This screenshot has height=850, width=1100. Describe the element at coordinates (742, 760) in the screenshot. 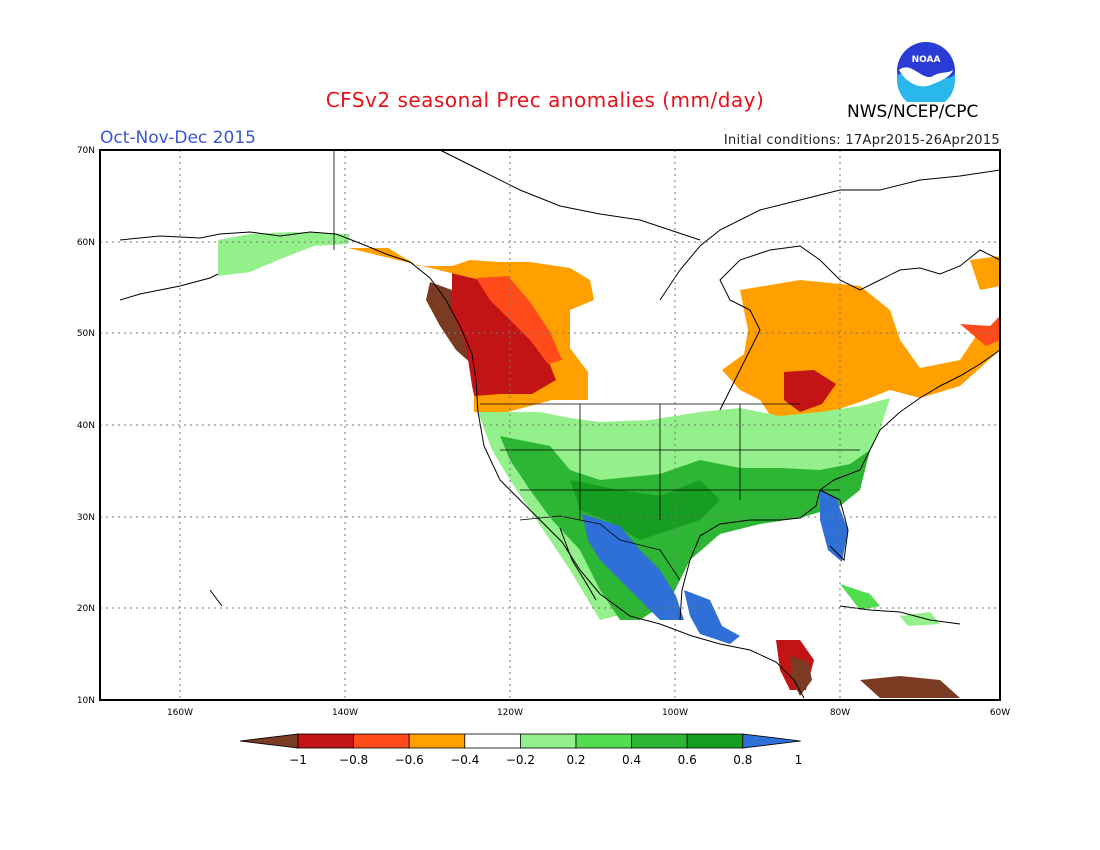

I see `colorbar-tick-label: 0.8` at that location.